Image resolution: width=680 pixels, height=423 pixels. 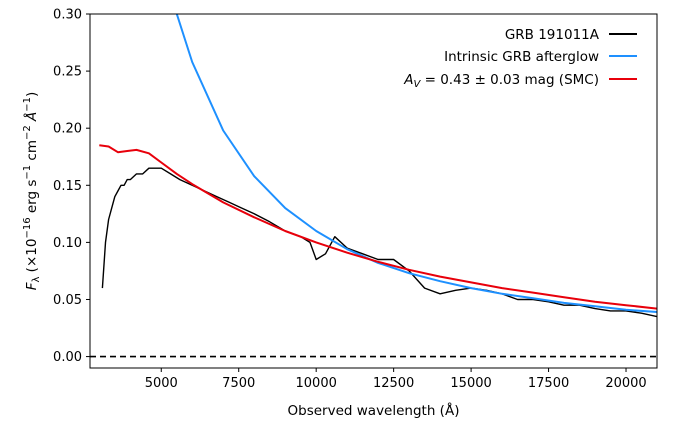 I want to click on legend-av-a: A, so click(x=408, y=80).